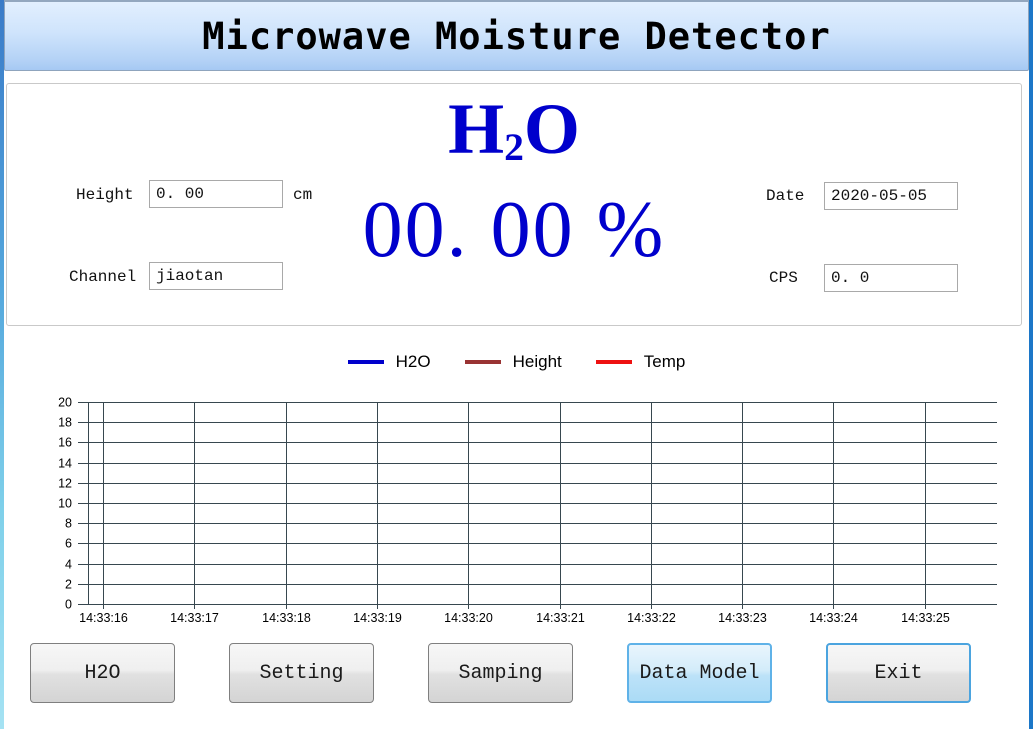 Image resolution: width=1033 pixels, height=729 pixels. What do you see at coordinates (551, 129) in the screenshot?
I see `h2o-formula-suffix: O` at bounding box center [551, 129].